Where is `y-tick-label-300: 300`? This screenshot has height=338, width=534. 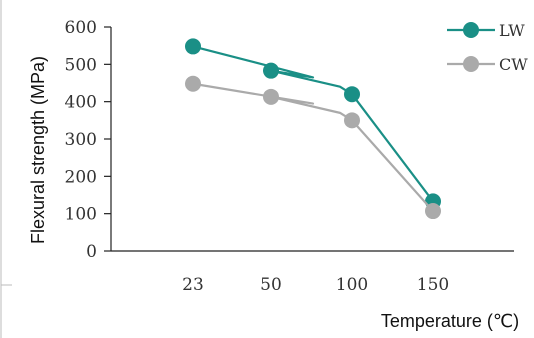 y-tick-label-300: 300 is located at coordinates (81, 140).